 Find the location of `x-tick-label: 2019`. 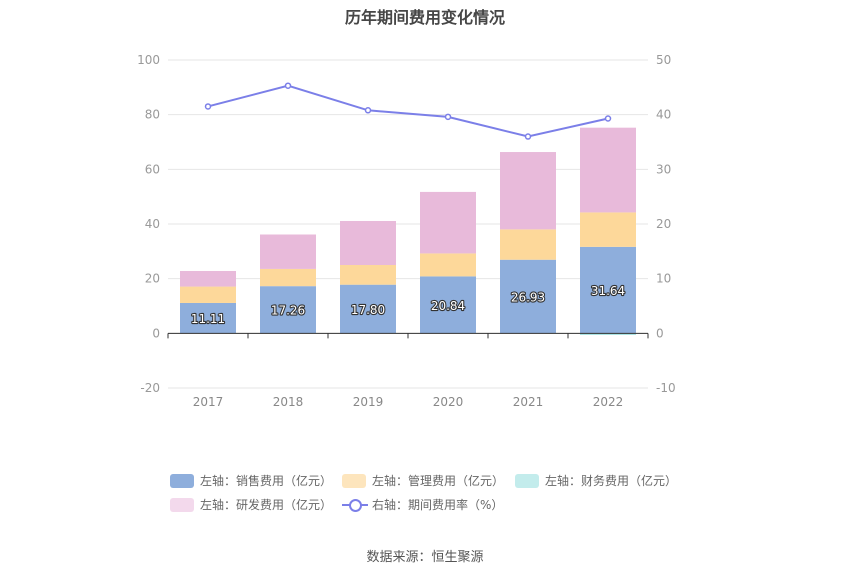

x-tick-label: 2019 is located at coordinates (368, 402).